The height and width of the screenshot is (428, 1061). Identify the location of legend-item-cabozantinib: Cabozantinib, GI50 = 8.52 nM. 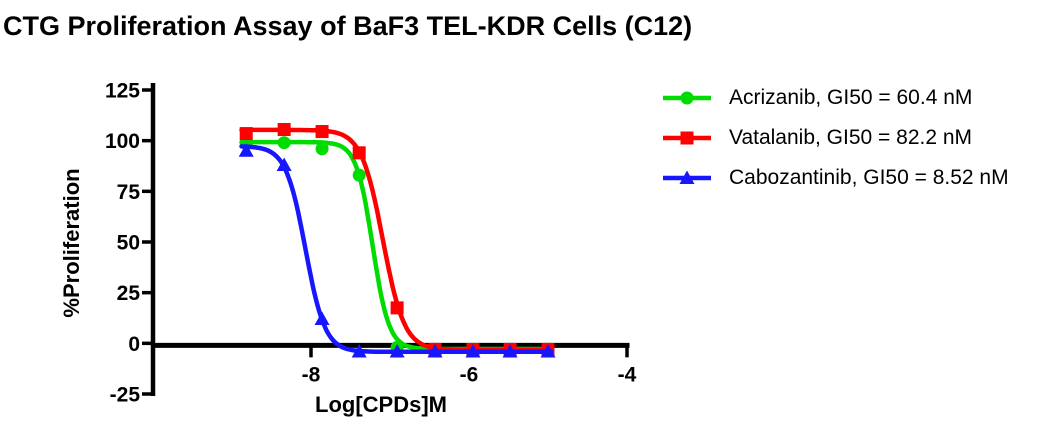
(835, 178).